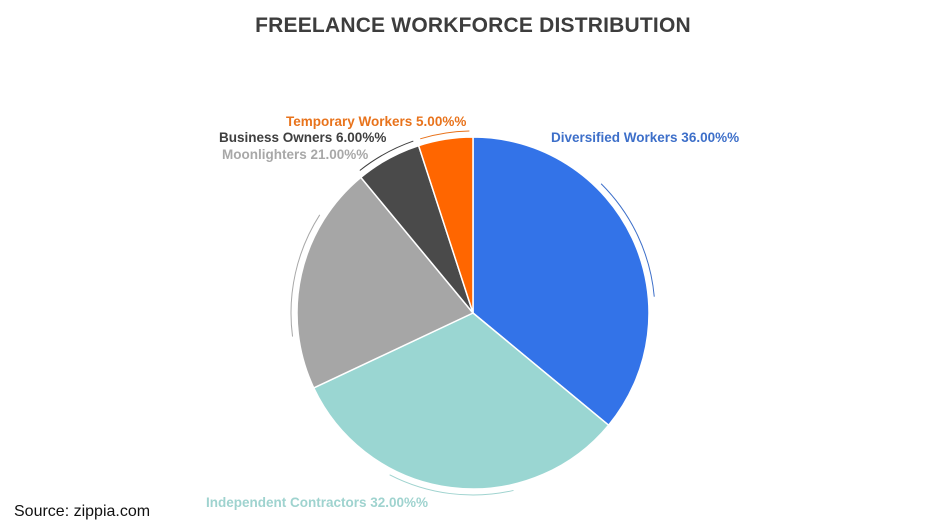  What do you see at coordinates (561, 281) in the screenshot?
I see `pie-slice-diversified-workers` at bounding box center [561, 281].